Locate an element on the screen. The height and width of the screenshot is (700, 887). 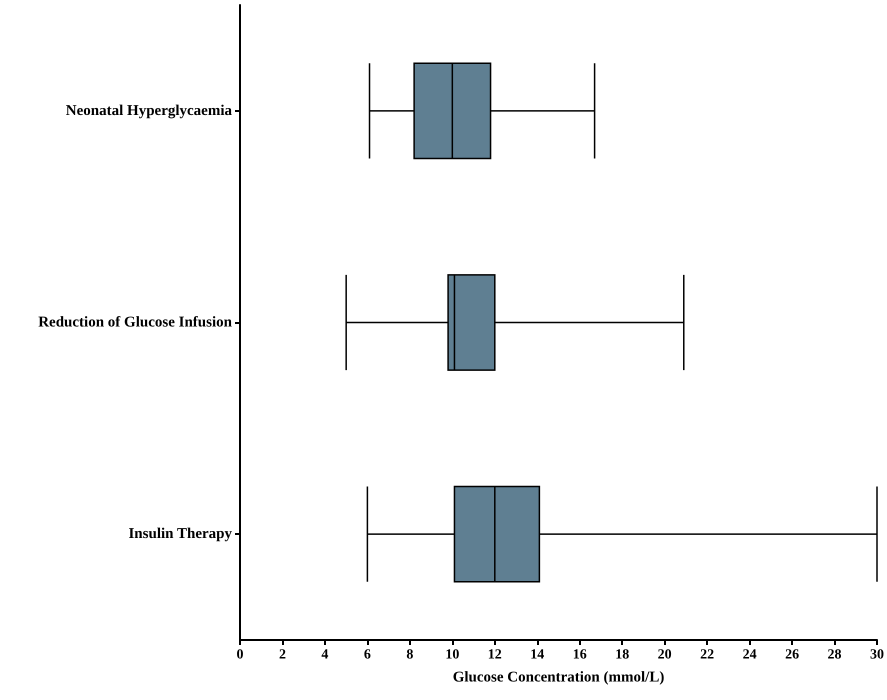
x-tick-label: 6 is located at coordinates (367, 655).